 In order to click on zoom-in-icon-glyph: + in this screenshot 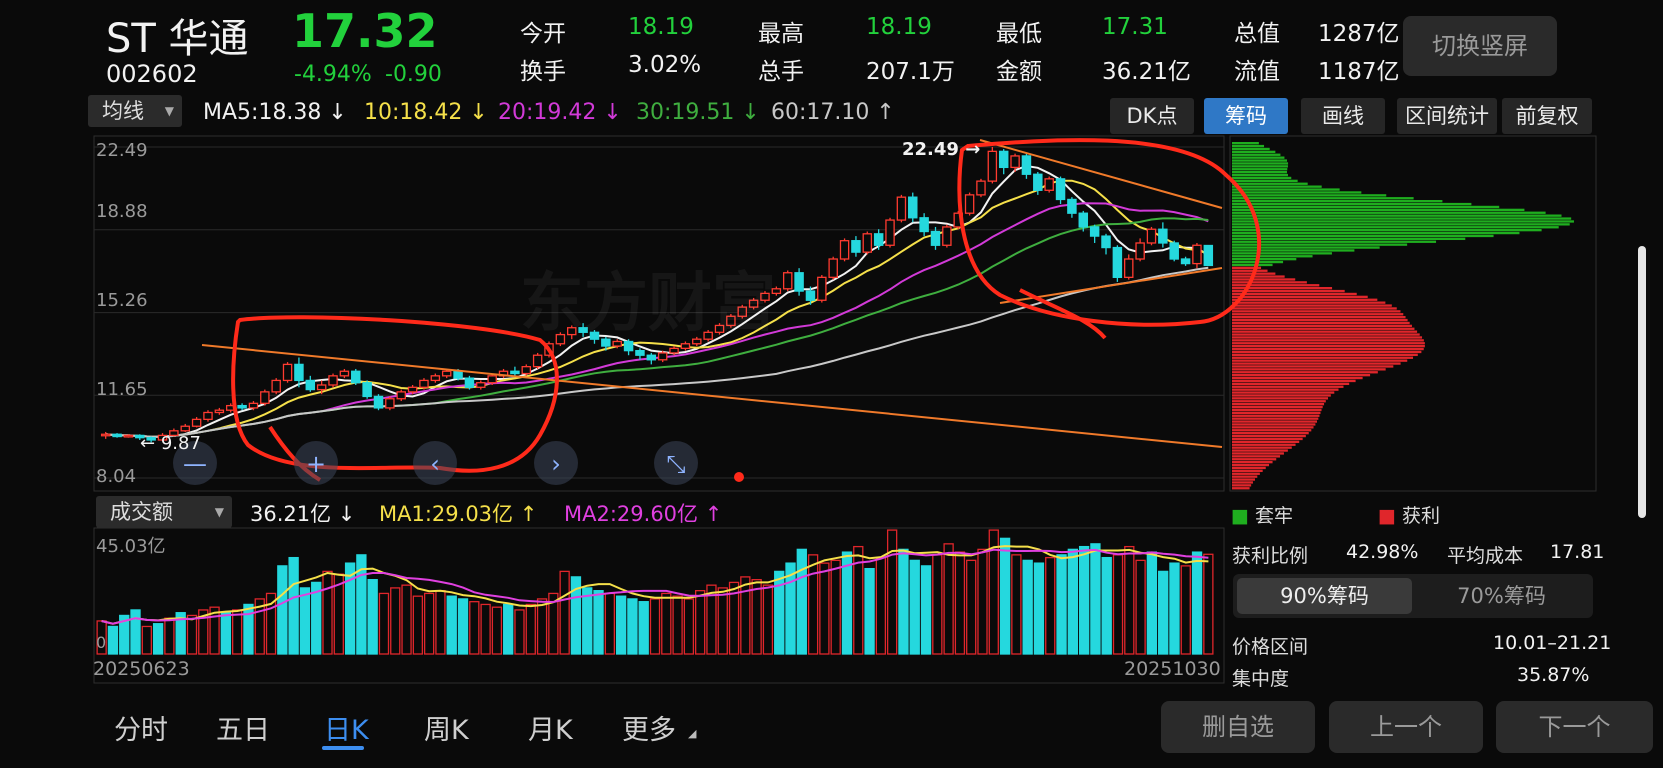, I will do `click(316, 464)`.